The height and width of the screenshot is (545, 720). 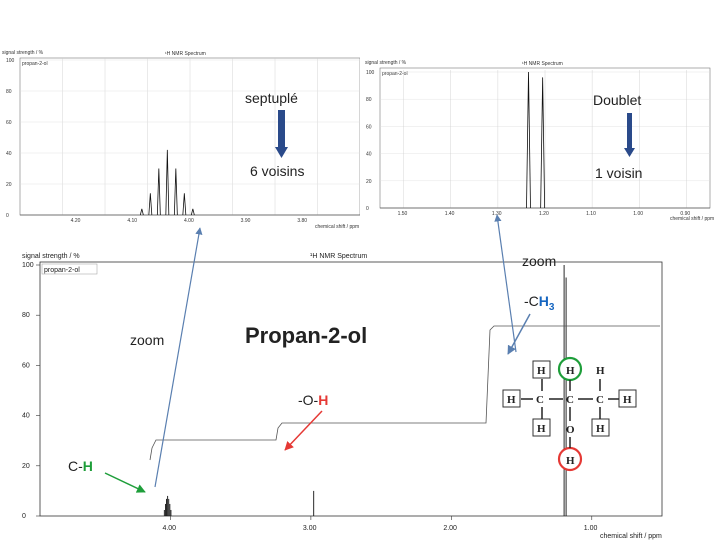 What do you see at coordinates (185, 54) in the screenshot?
I see `zoom-septet-title: ¹H NMR Spectrum` at bounding box center [185, 54].